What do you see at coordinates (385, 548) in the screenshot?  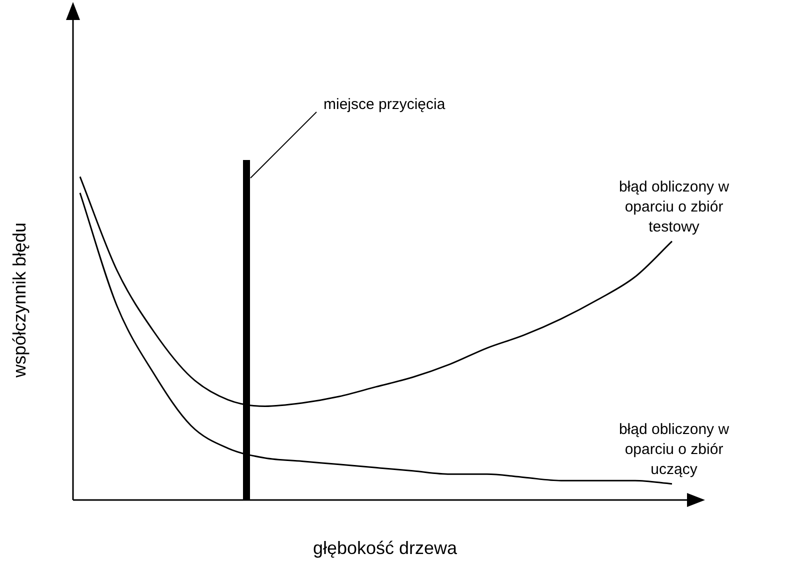 I see `x-axis-title: głębokość drzewa` at bounding box center [385, 548].